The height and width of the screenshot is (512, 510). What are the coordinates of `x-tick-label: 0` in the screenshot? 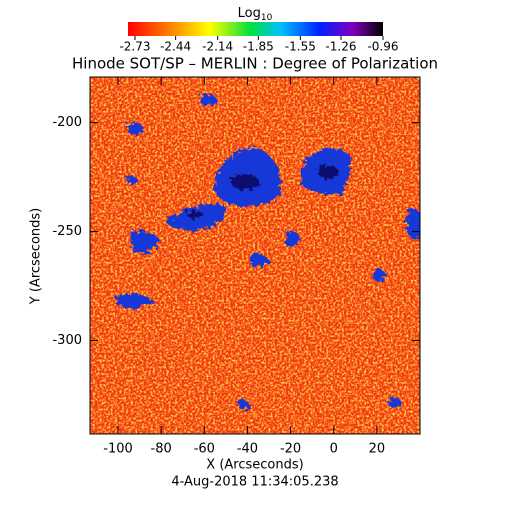 It's located at (334, 449).